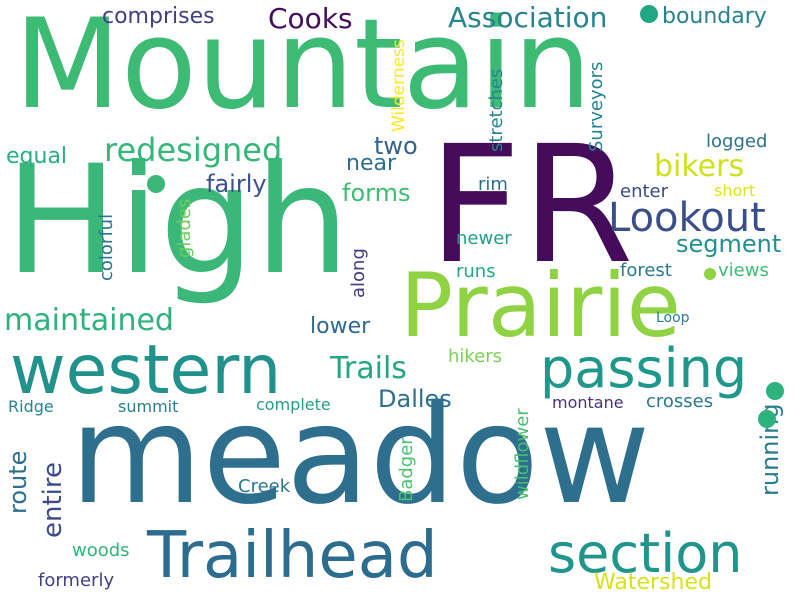  I want to click on word-badger: Badger, so click(406, 469).